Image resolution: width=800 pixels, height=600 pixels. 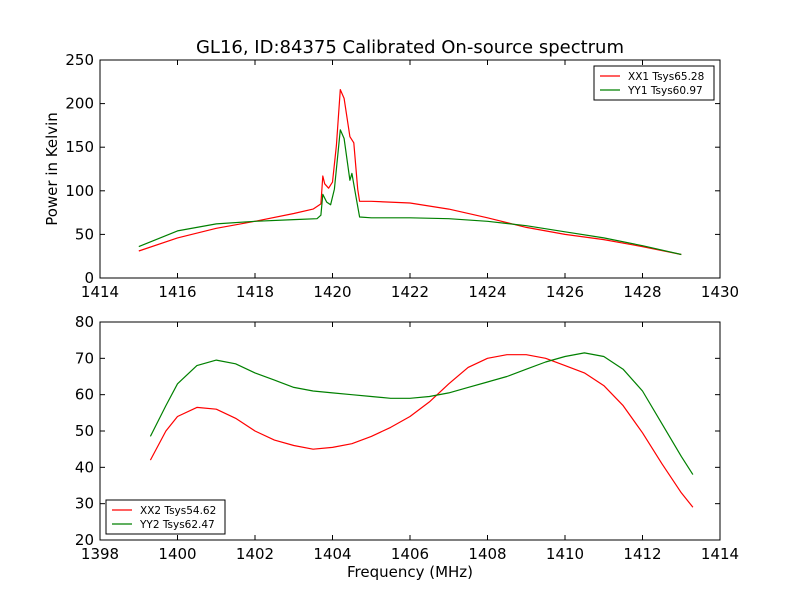 I want to click on x-tick-label: 1402, so click(x=255, y=554).